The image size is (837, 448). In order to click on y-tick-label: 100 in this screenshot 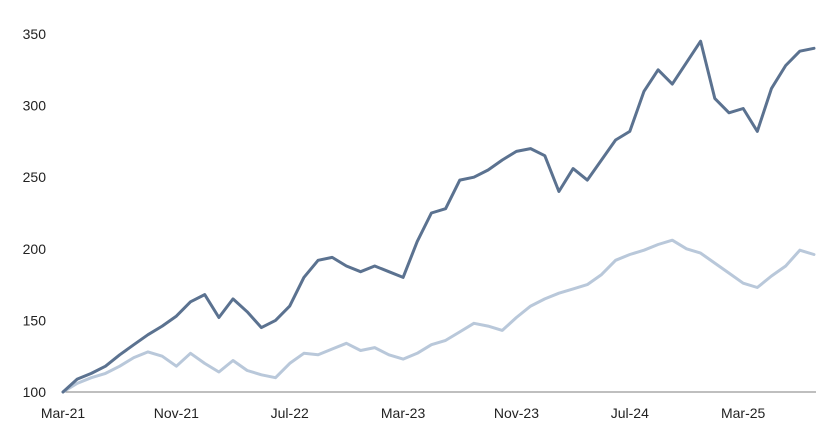, I will do `click(35, 392)`.